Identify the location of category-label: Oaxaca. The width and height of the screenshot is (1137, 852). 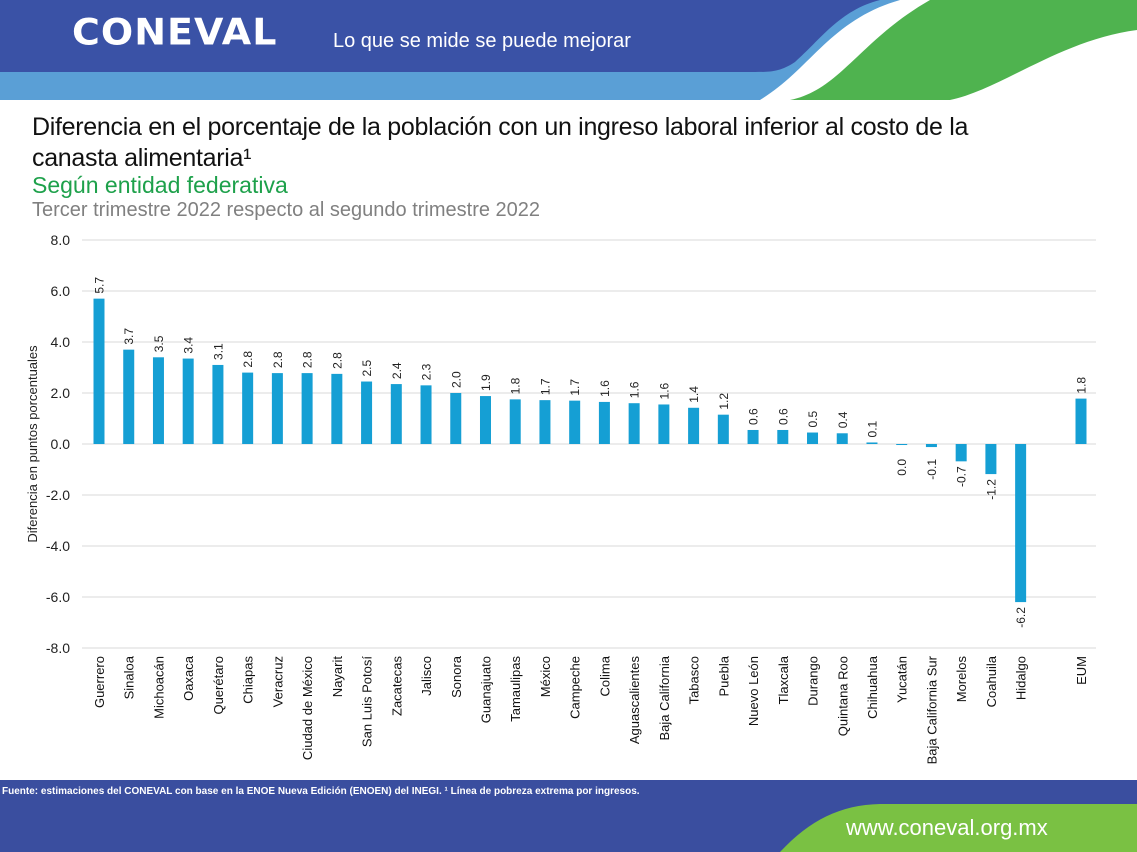
(188, 678).